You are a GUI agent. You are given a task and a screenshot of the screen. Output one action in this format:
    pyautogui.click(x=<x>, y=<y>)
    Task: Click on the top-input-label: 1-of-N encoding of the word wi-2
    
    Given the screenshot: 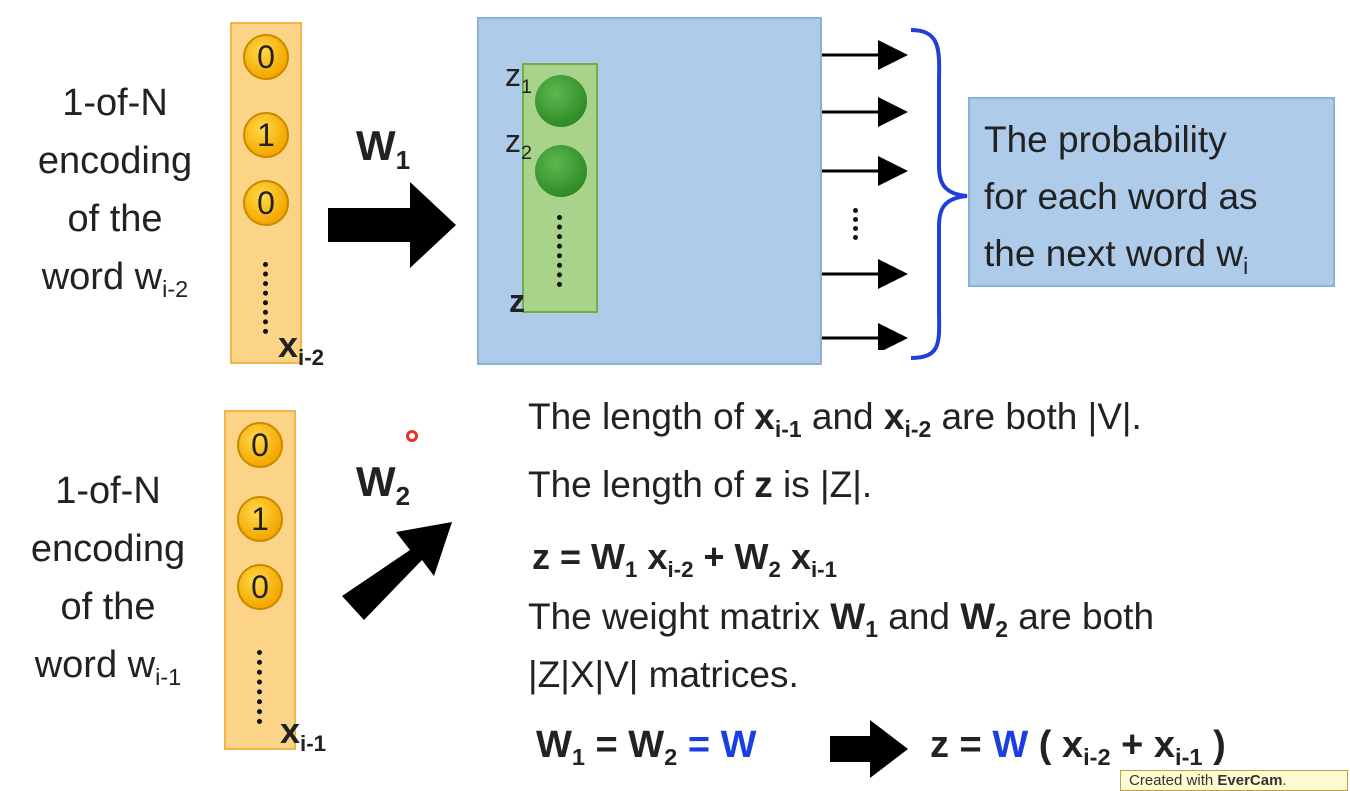 What is the action you would take?
    pyautogui.click(x=115, y=190)
    